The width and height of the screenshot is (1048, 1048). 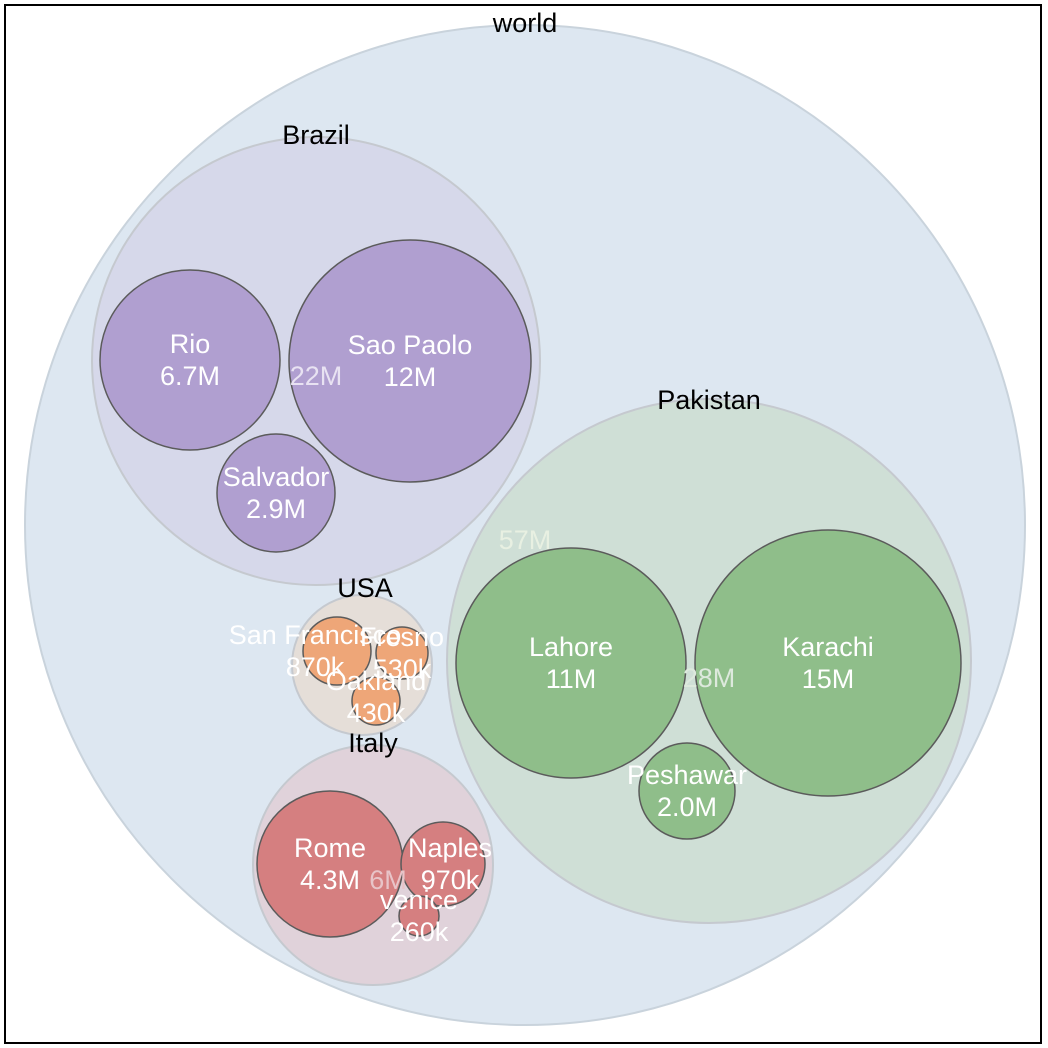 What do you see at coordinates (190, 376) in the screenshot?
I see `value-rio: 6.7M` at bounding box center [190, 376].